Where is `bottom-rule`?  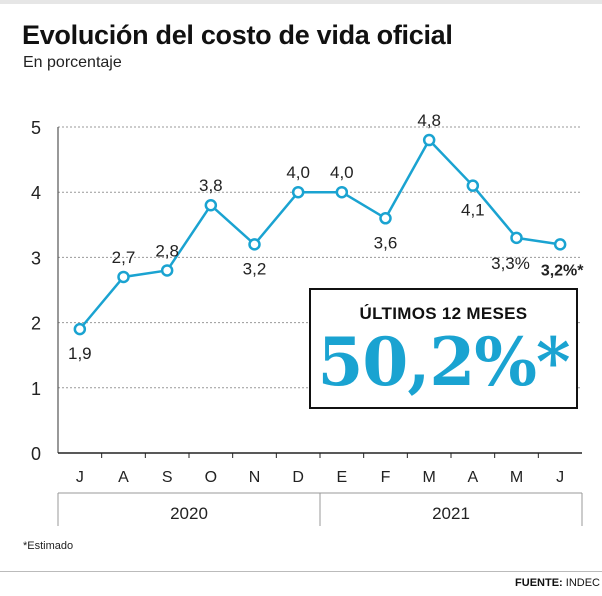 bottom-rule is located at coordinates (301, 571).